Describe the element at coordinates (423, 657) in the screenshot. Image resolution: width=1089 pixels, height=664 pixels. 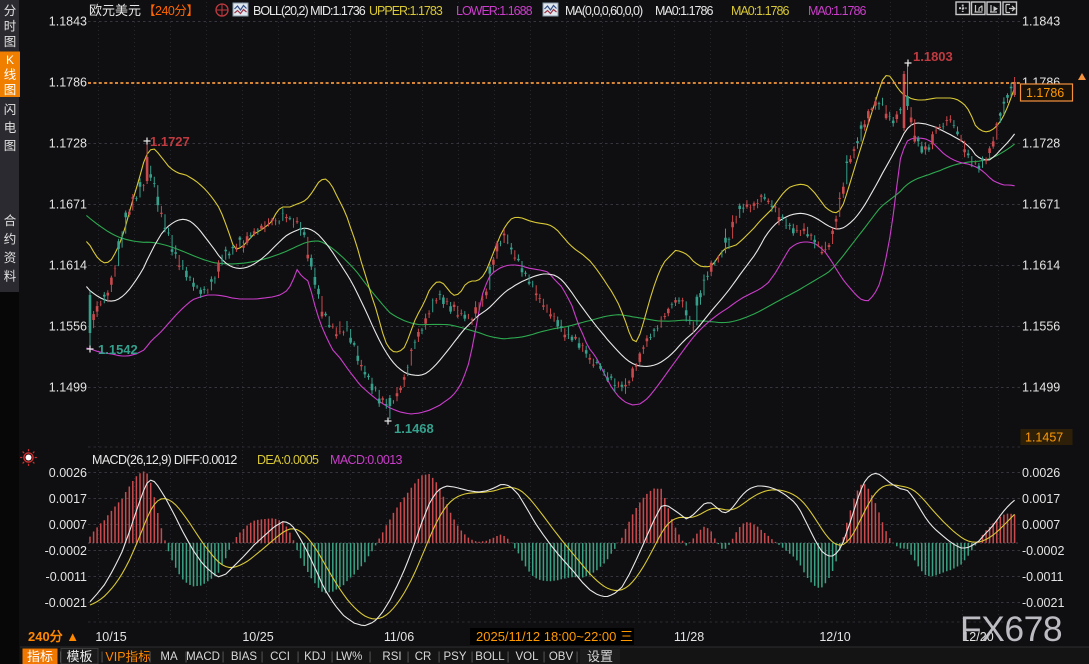
I see `svg-text: CR` at that location.